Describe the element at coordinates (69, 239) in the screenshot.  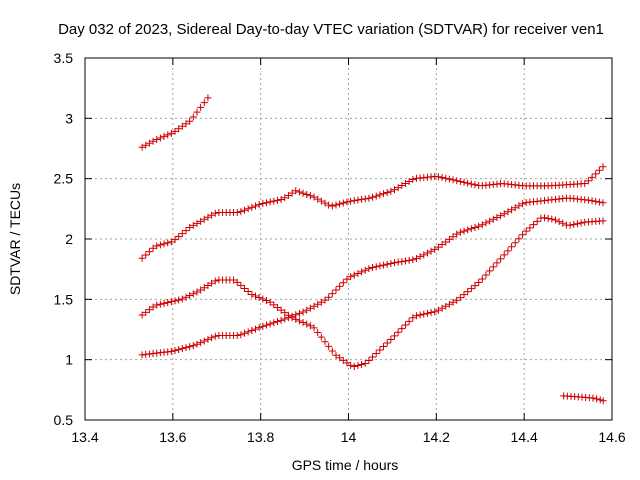
I see `y-tick-label: 2` at that location.